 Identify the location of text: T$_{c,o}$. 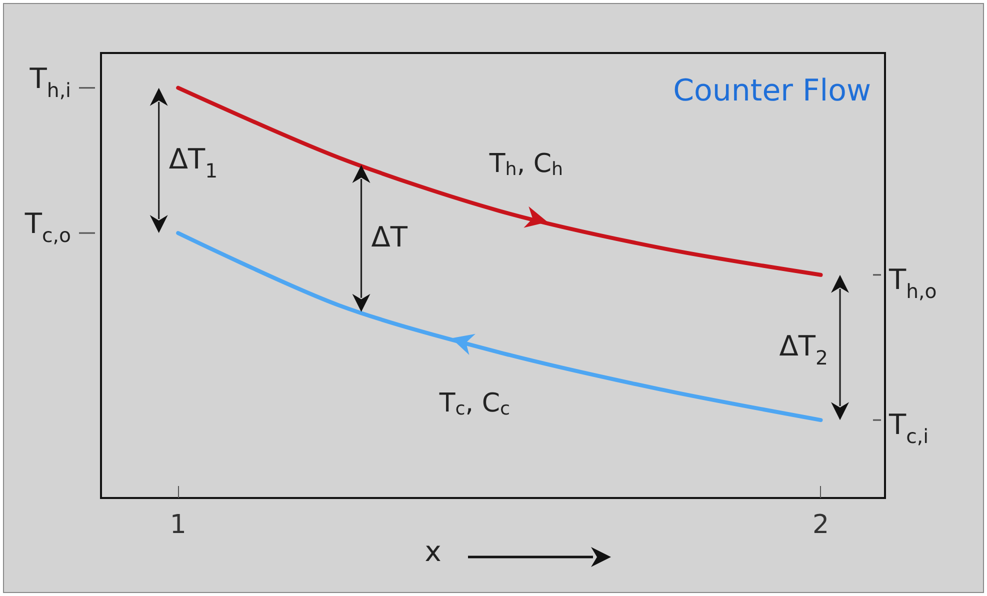
(47, 226).